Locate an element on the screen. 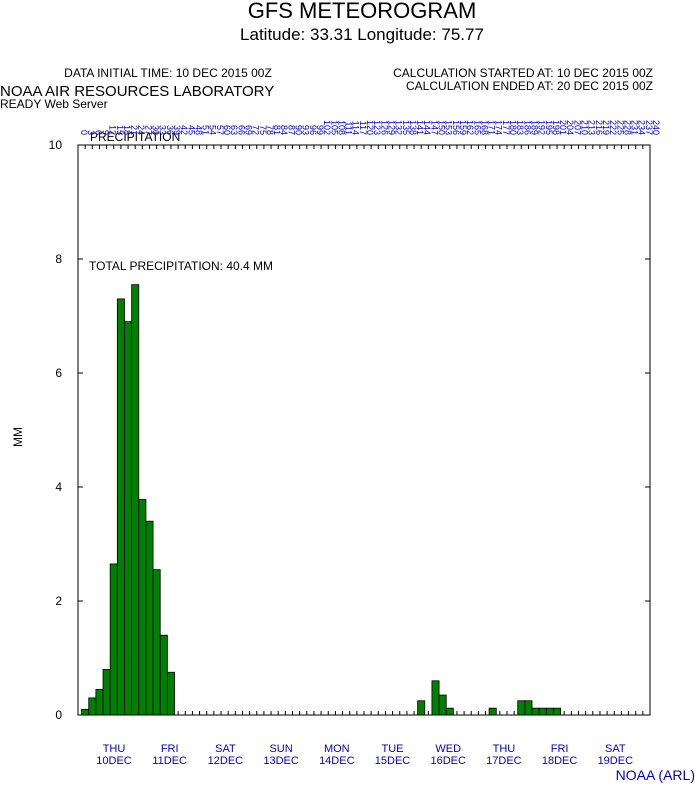 This screenshot has width=695, height=787. y-tick-label: 2 is located at coordinates (58, 601).